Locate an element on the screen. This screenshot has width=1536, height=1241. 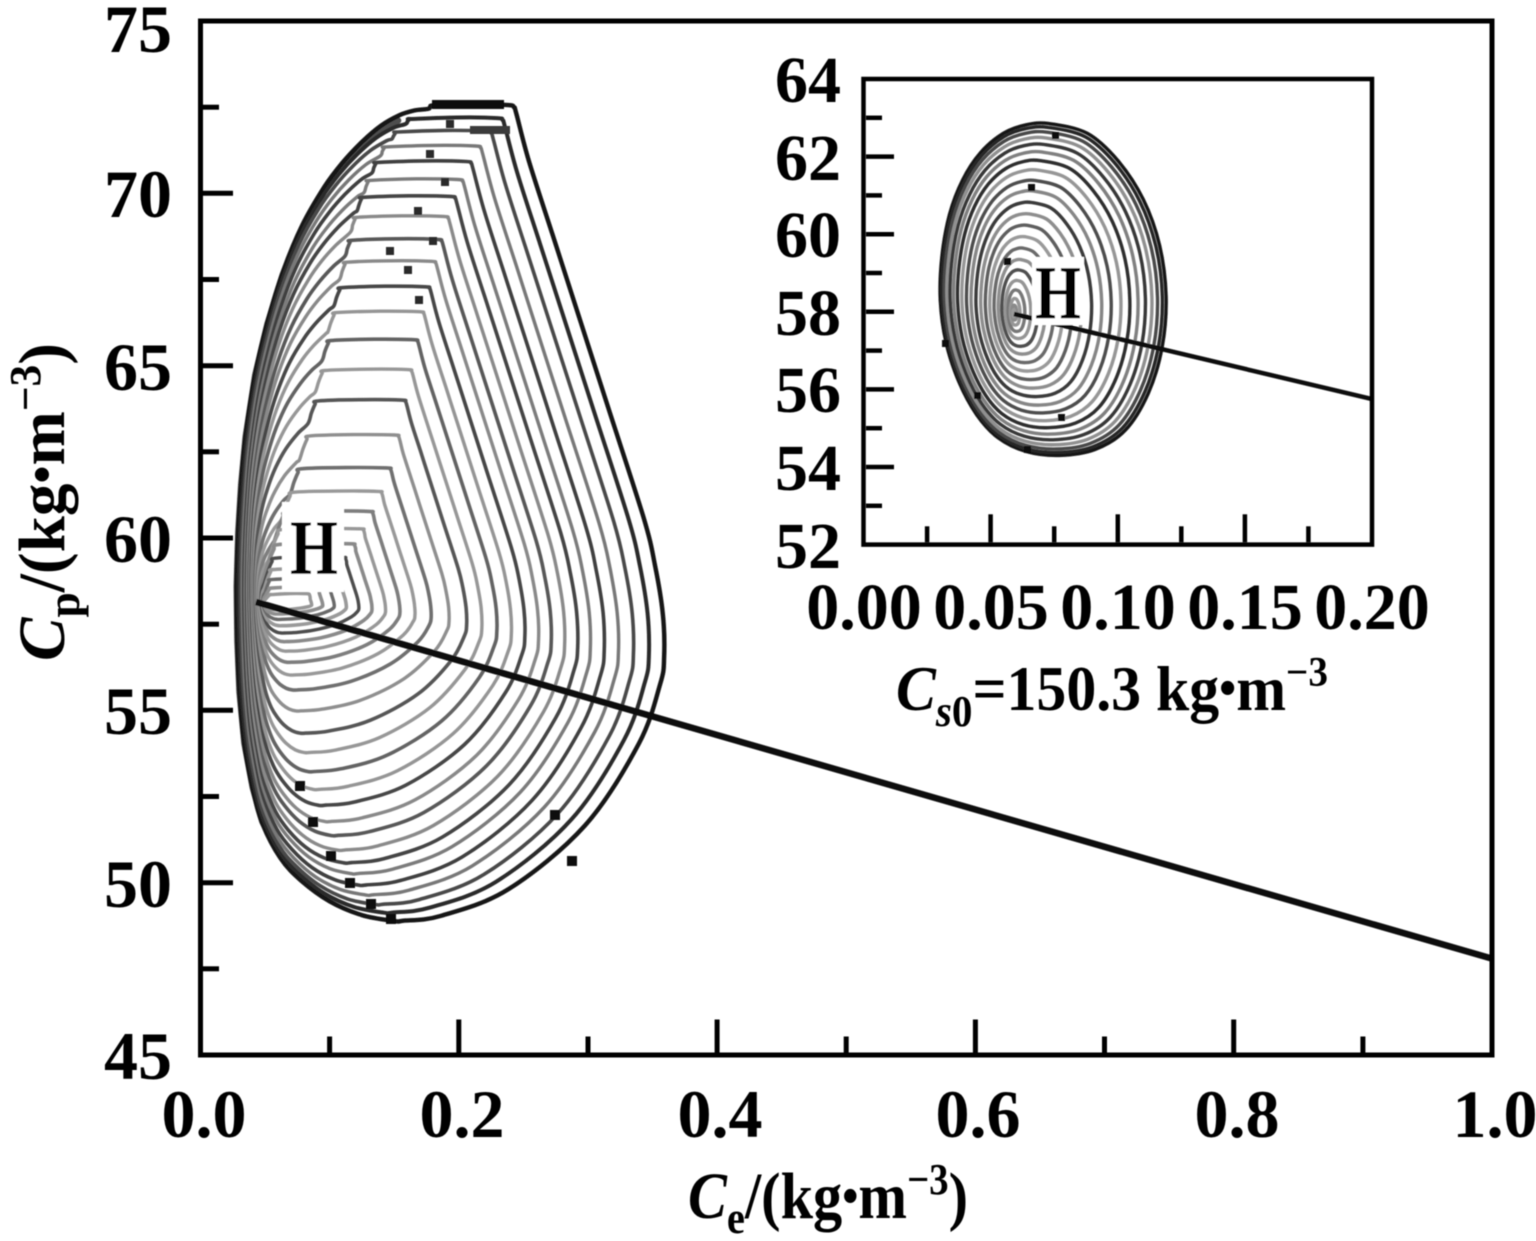
svg-text: 0.10 is located at coordinates (1118, 607).